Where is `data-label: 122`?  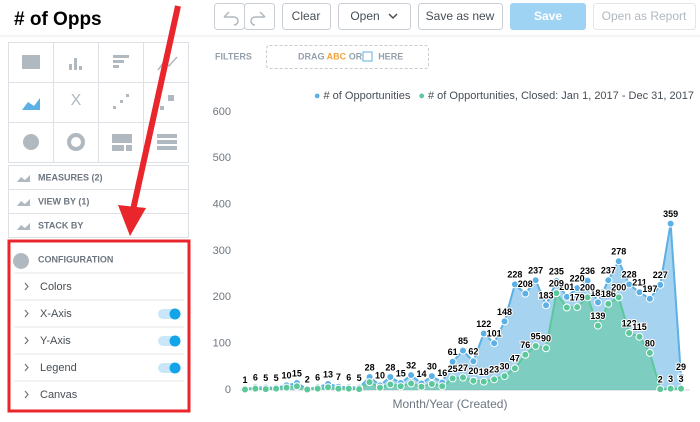
data-label: 122 is located at coordinates (483, 324).